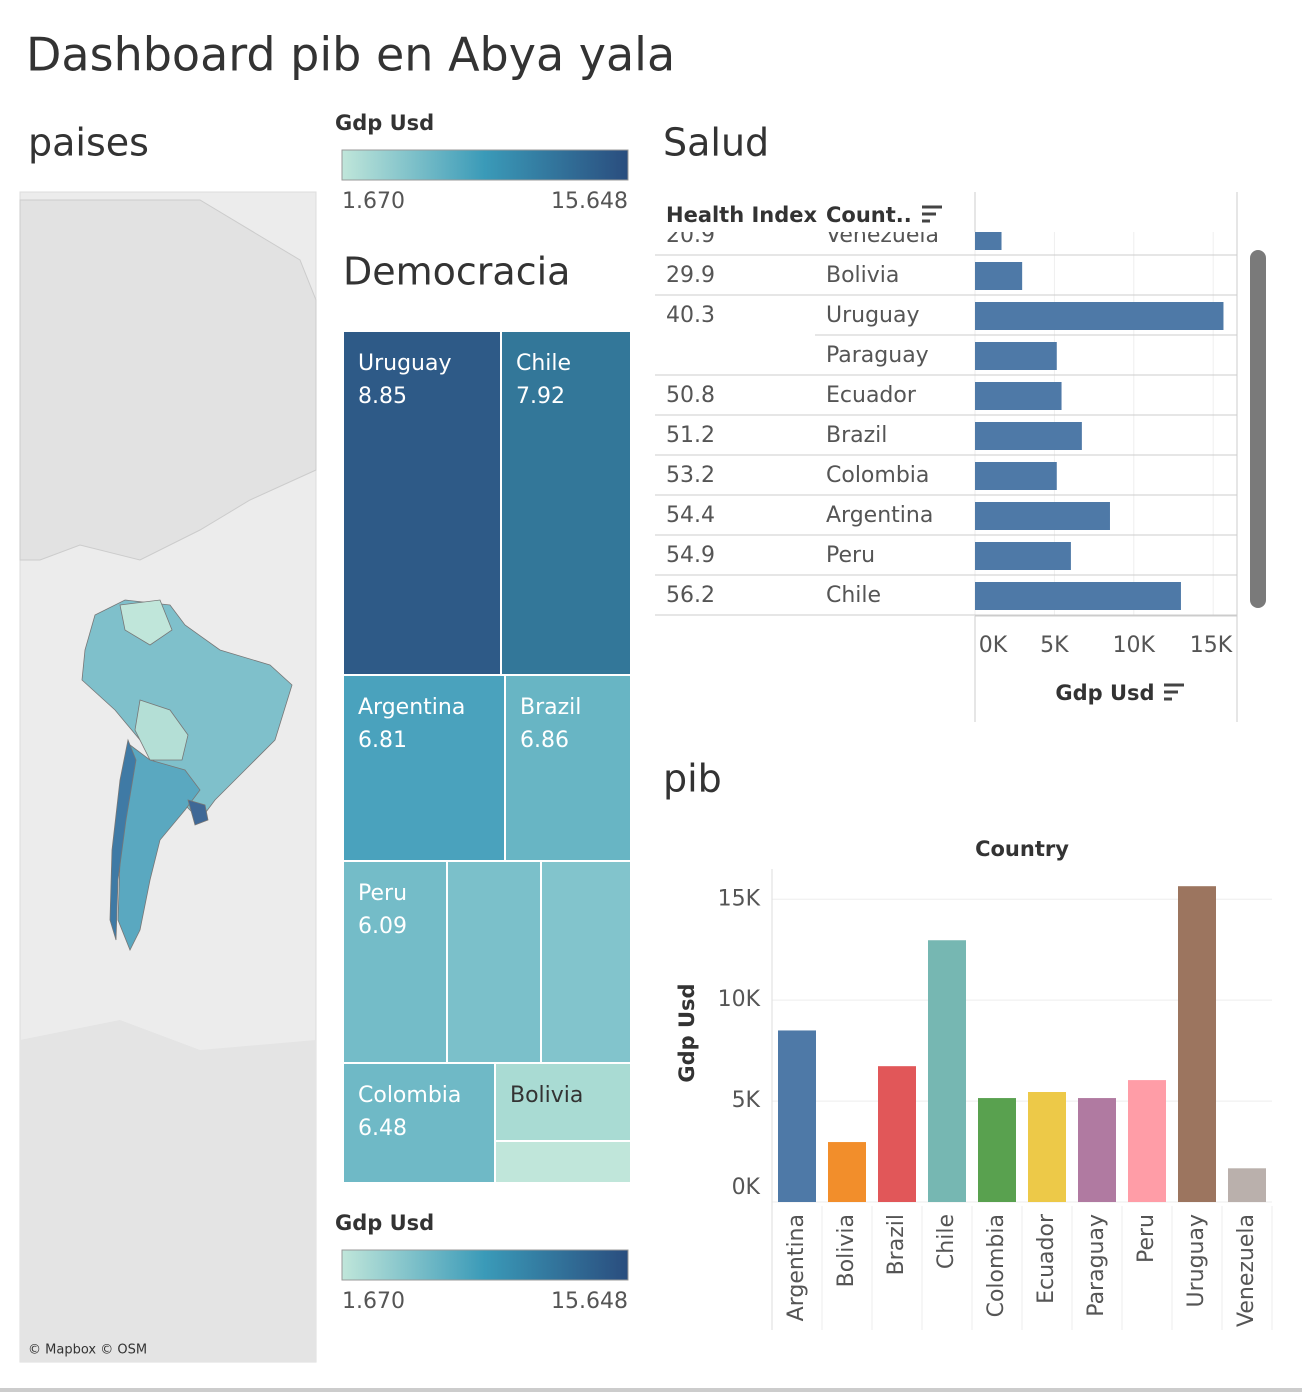 This screenshot has width=1302, height=1396. I want to click on row-label: Argentina, so click(879, 515).